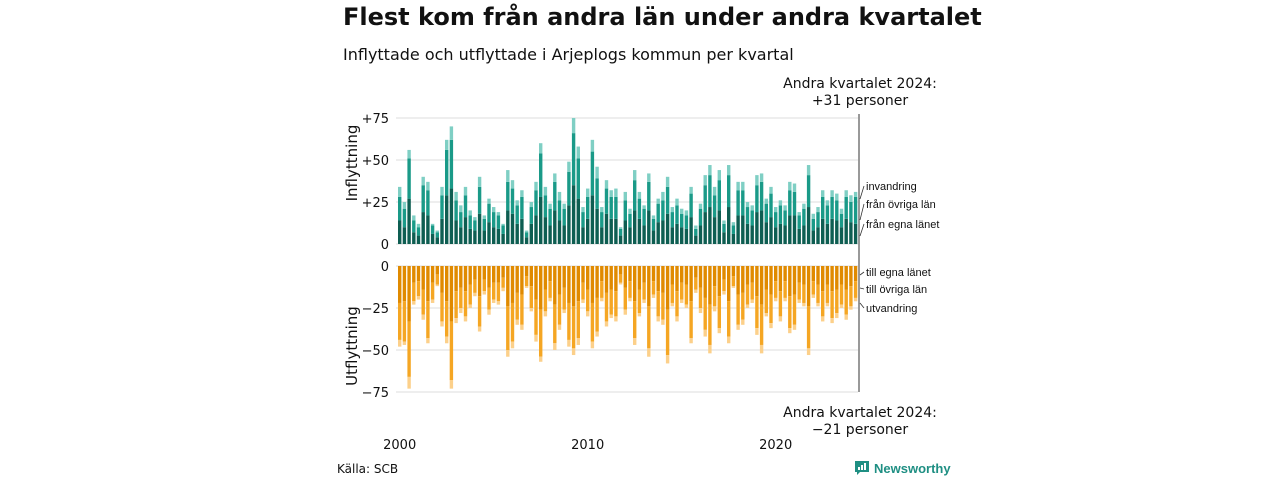 The height and width of the screenshot is (480, 1280). Describe the element at coordinates (903, 468) in the screenshot. I see `brand-logo: Newsworthy` at that location.